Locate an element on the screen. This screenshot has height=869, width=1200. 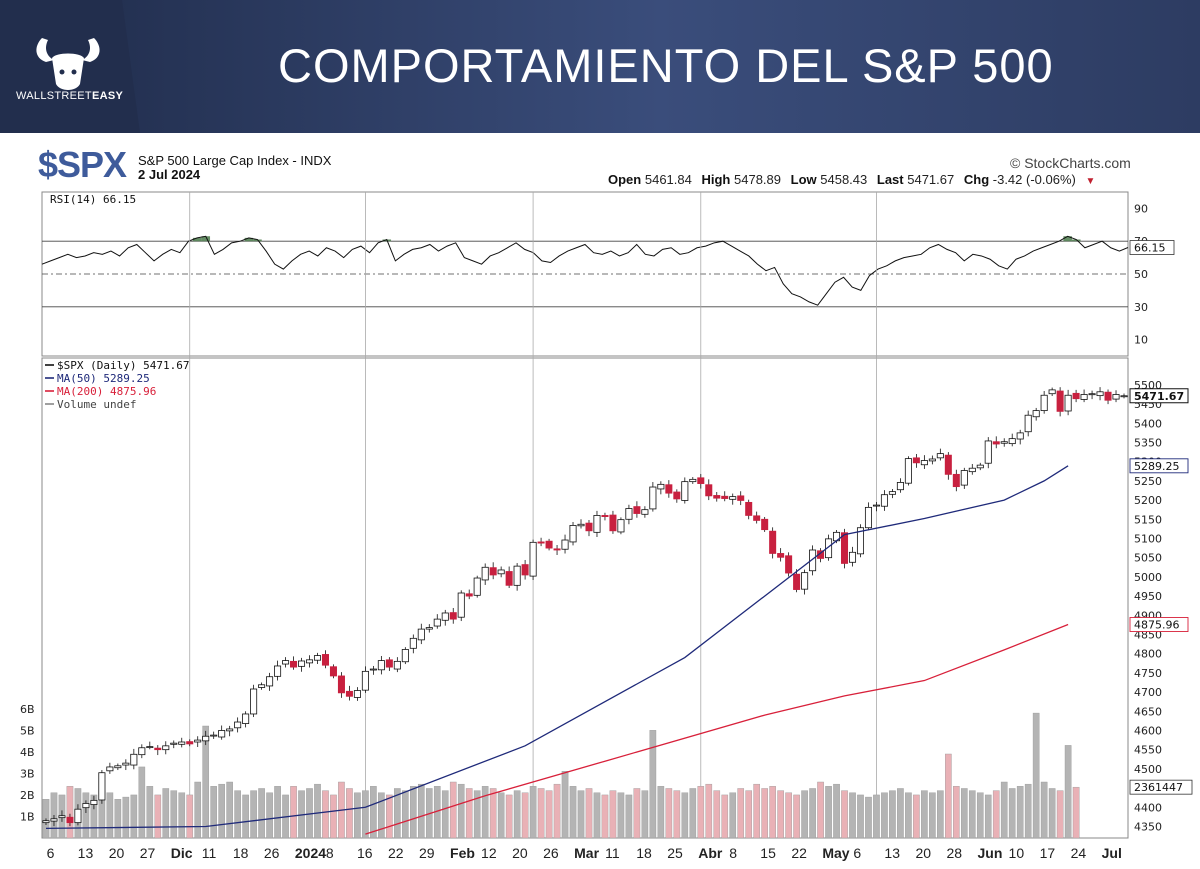
high-value: 5478.89 is located at coordinates (757, 179).